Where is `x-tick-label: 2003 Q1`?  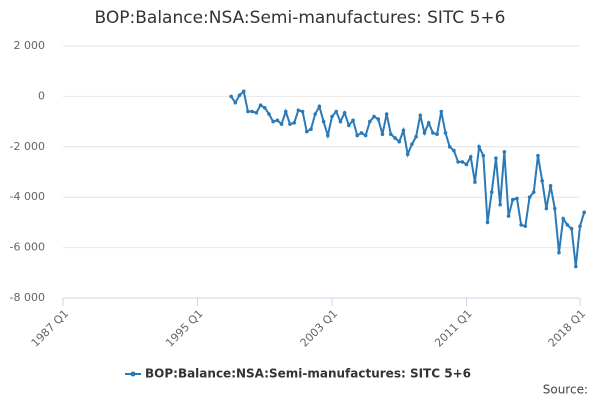 x-tick-label: 2003 Q1 is located at coordinates (319, 328).